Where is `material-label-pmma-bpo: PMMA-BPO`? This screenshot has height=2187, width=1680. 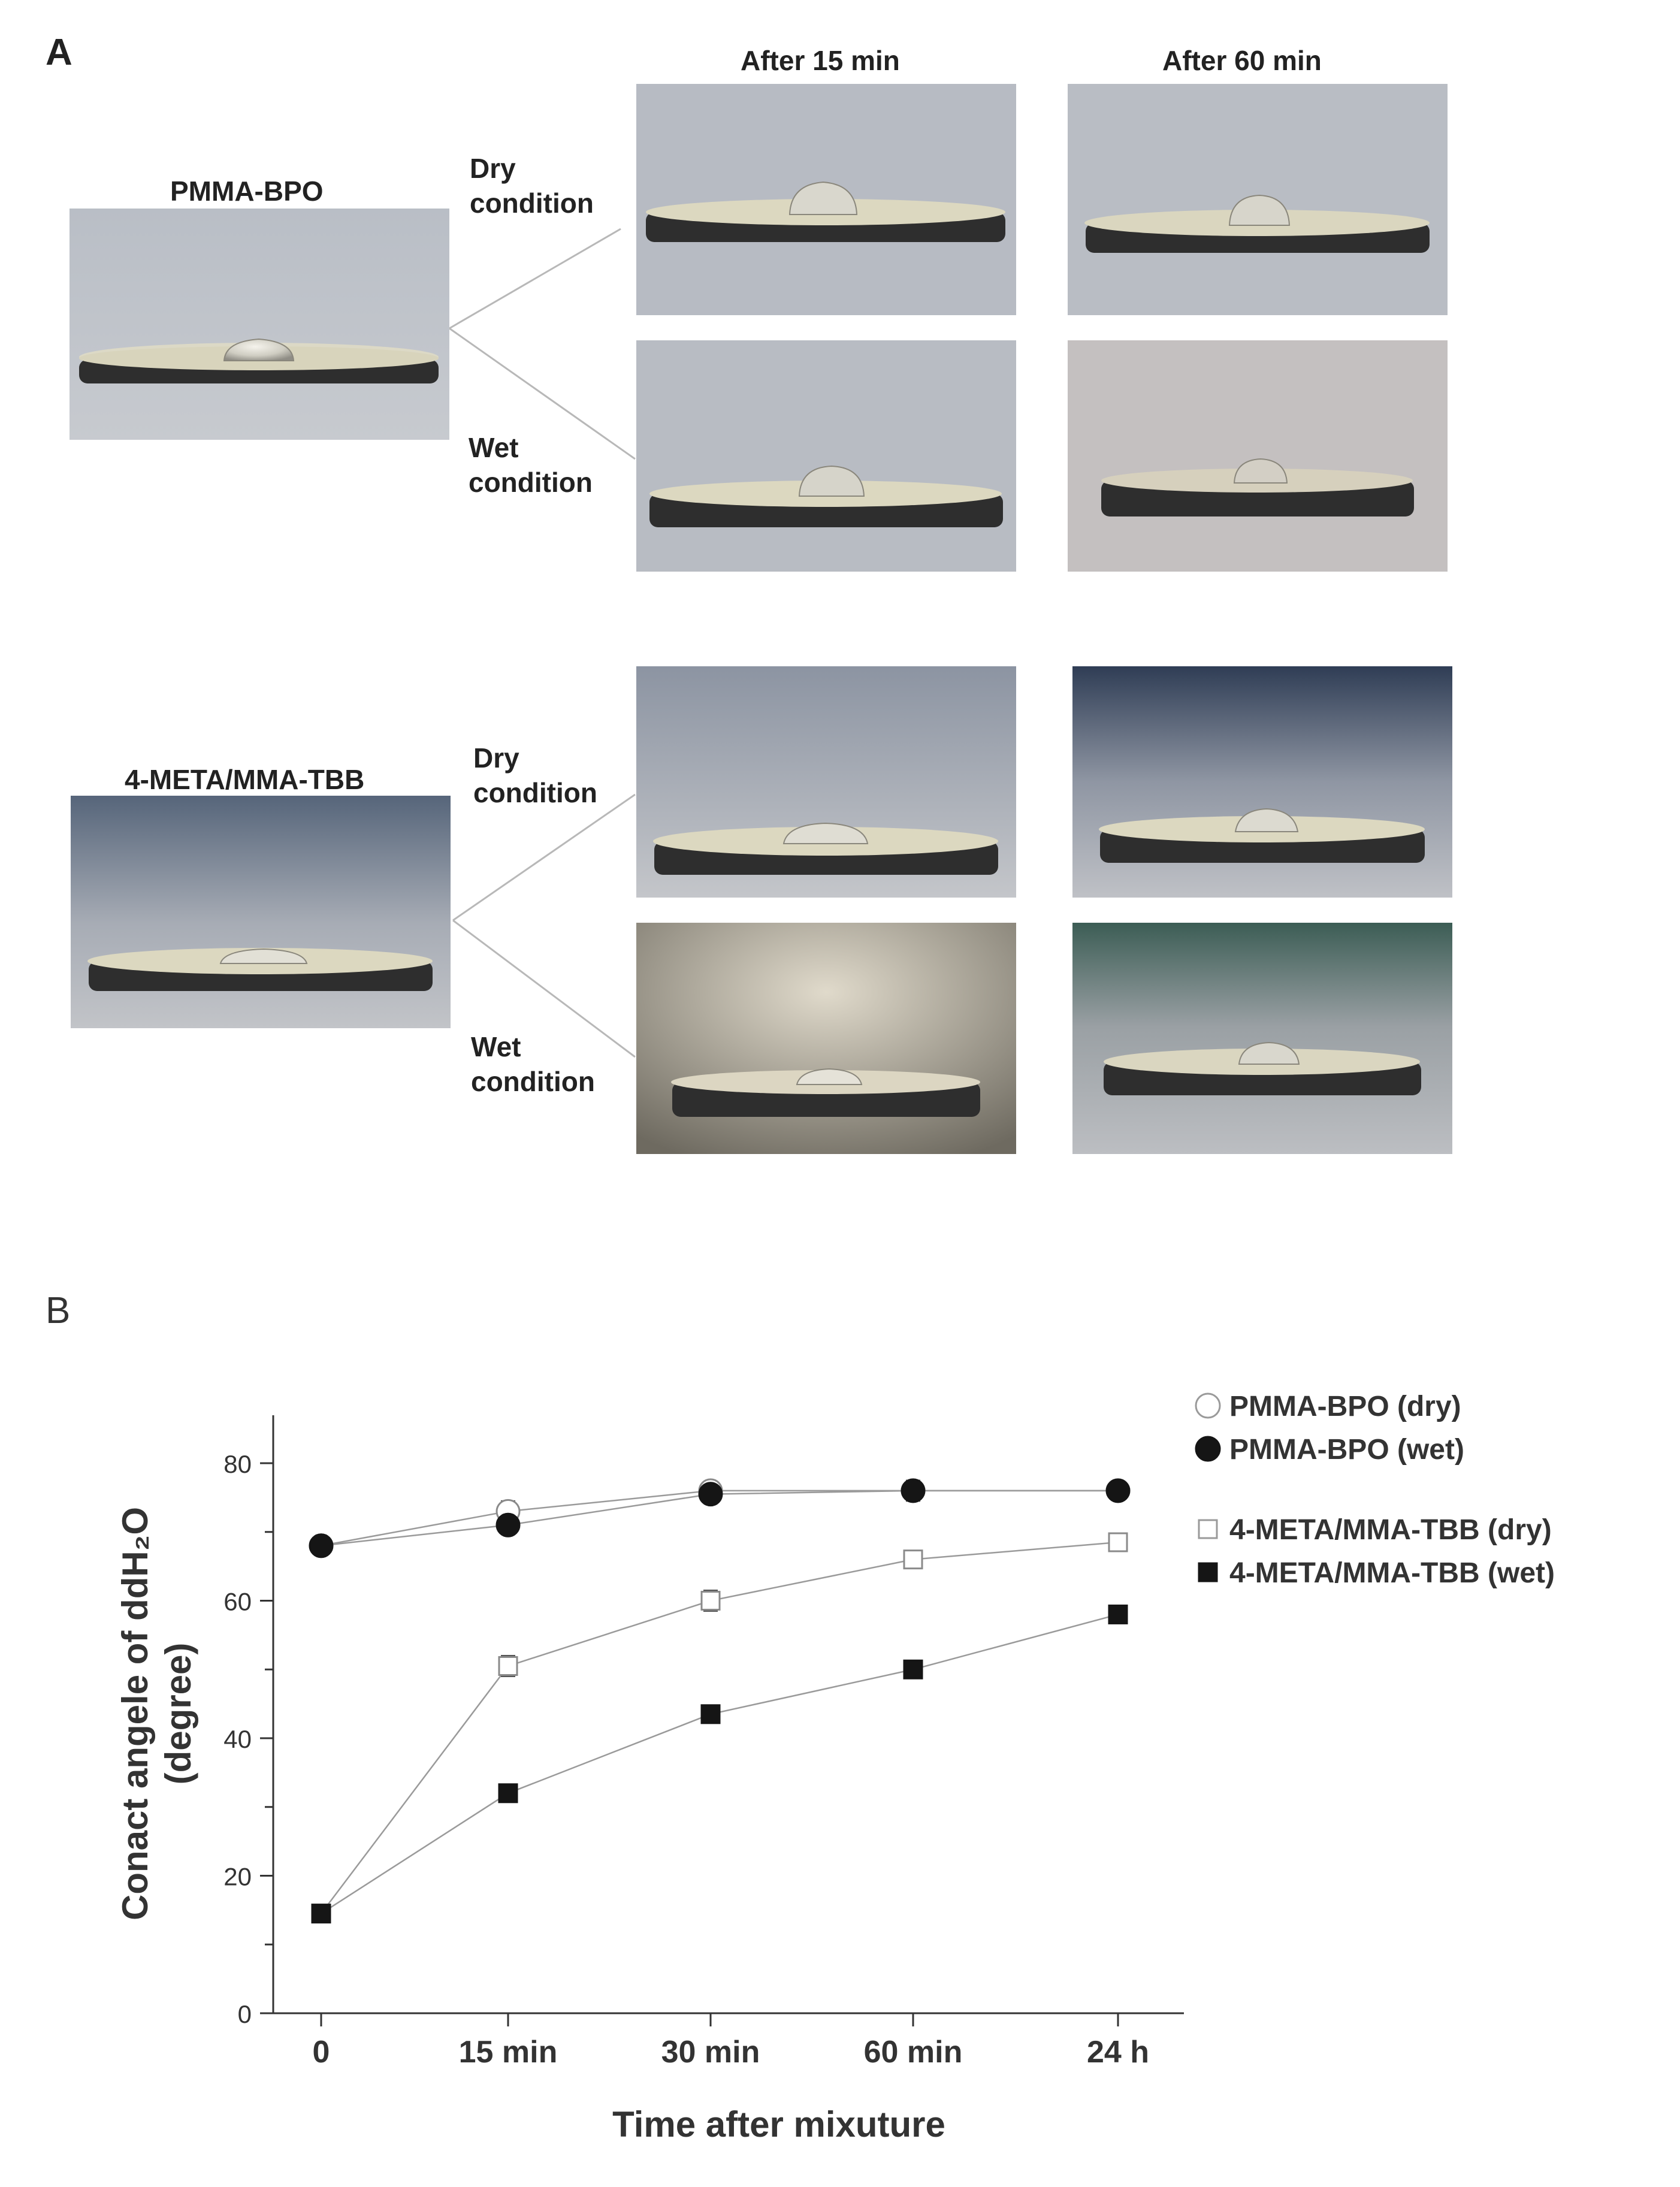 material-label-pmma-bpo: PMMA-BPO is located at coordinates (247, 191).